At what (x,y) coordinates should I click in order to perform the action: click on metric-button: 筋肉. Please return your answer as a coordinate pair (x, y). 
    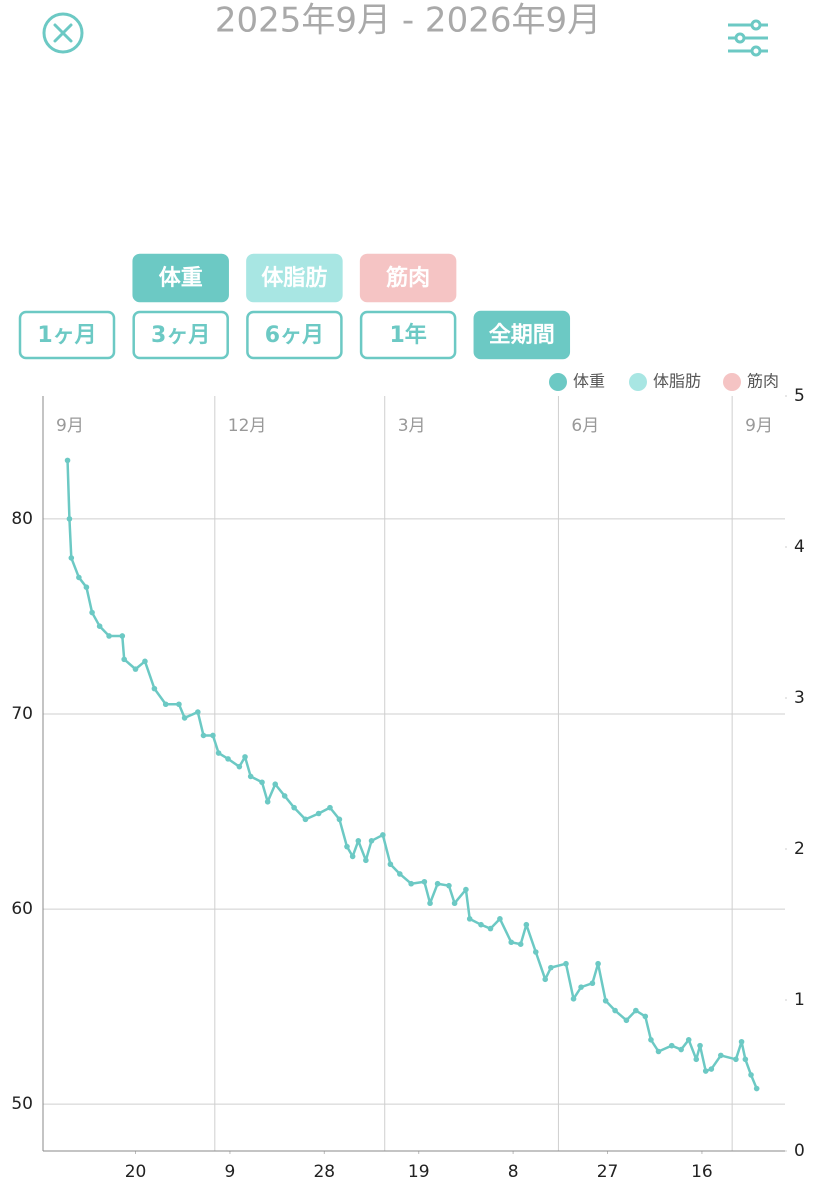
    Looking at the image, I should click on (408, 278).